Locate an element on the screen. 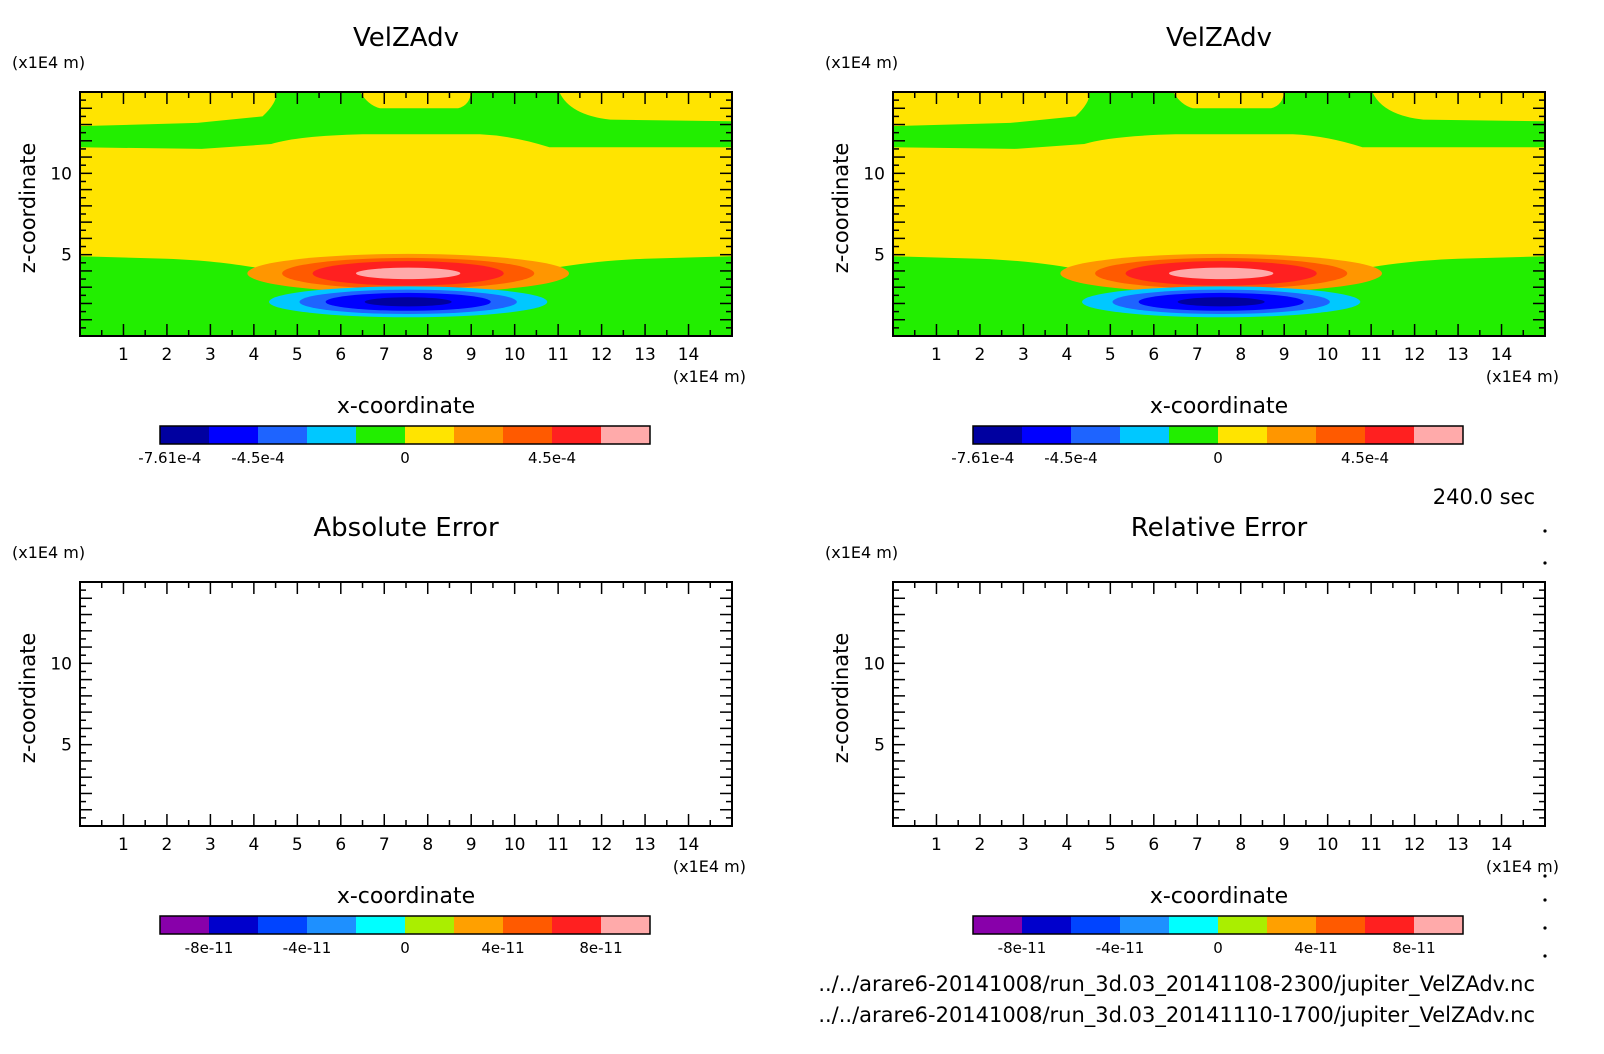 This screenshot has height=1054, width=1604. colorbar-label: 8e-11 is located at coordinates (1413, 948).